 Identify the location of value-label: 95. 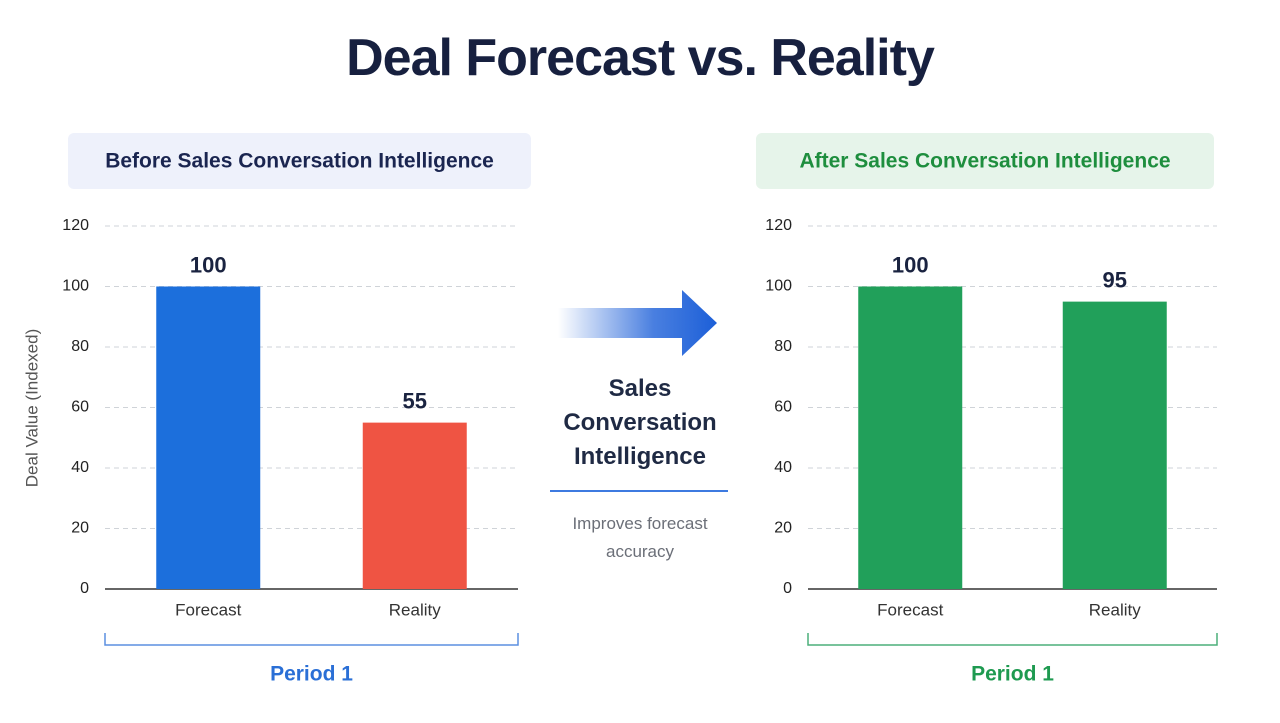
(1115, 279).